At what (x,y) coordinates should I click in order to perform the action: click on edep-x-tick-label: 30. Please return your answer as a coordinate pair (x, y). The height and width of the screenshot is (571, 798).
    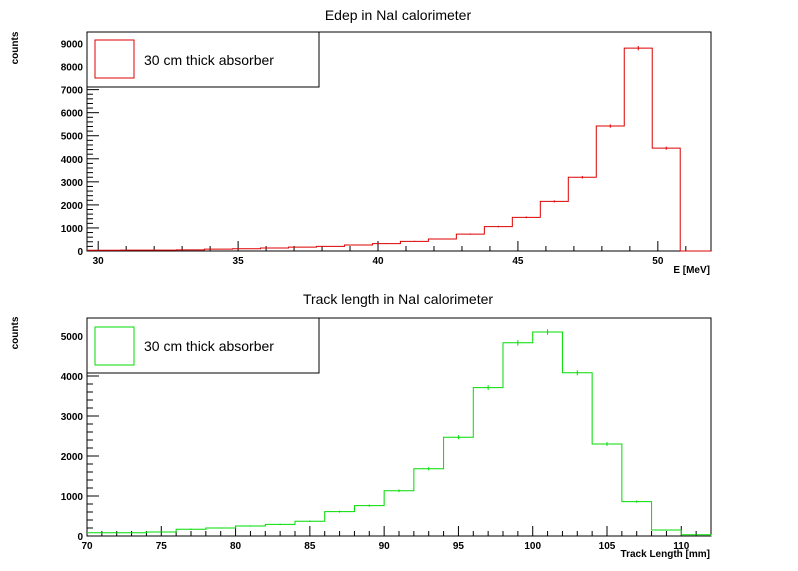
    Looking at the image, I should click on (99, 261).